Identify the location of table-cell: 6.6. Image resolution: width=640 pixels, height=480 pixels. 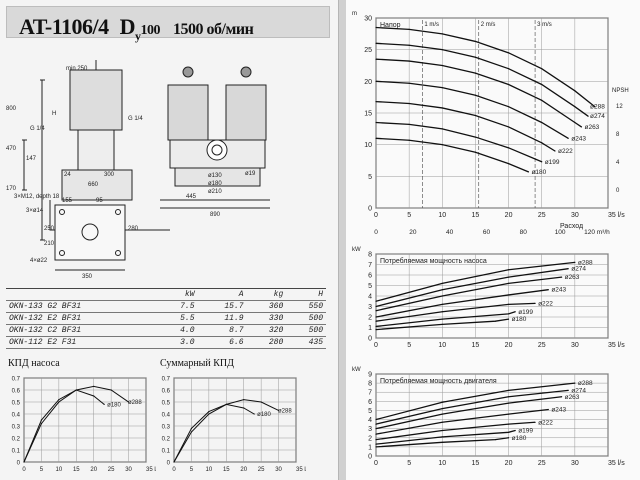
(222, 342).